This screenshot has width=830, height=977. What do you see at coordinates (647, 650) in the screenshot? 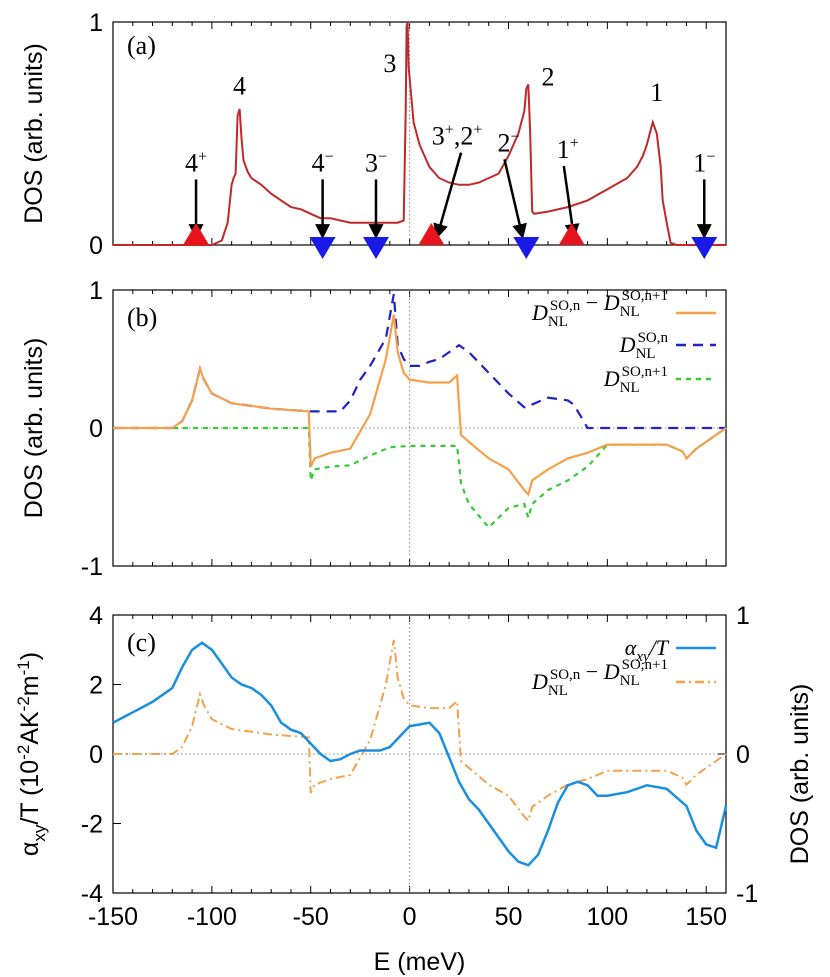
I see `legend-label: αxy/T` at bounding box center [647, 650].